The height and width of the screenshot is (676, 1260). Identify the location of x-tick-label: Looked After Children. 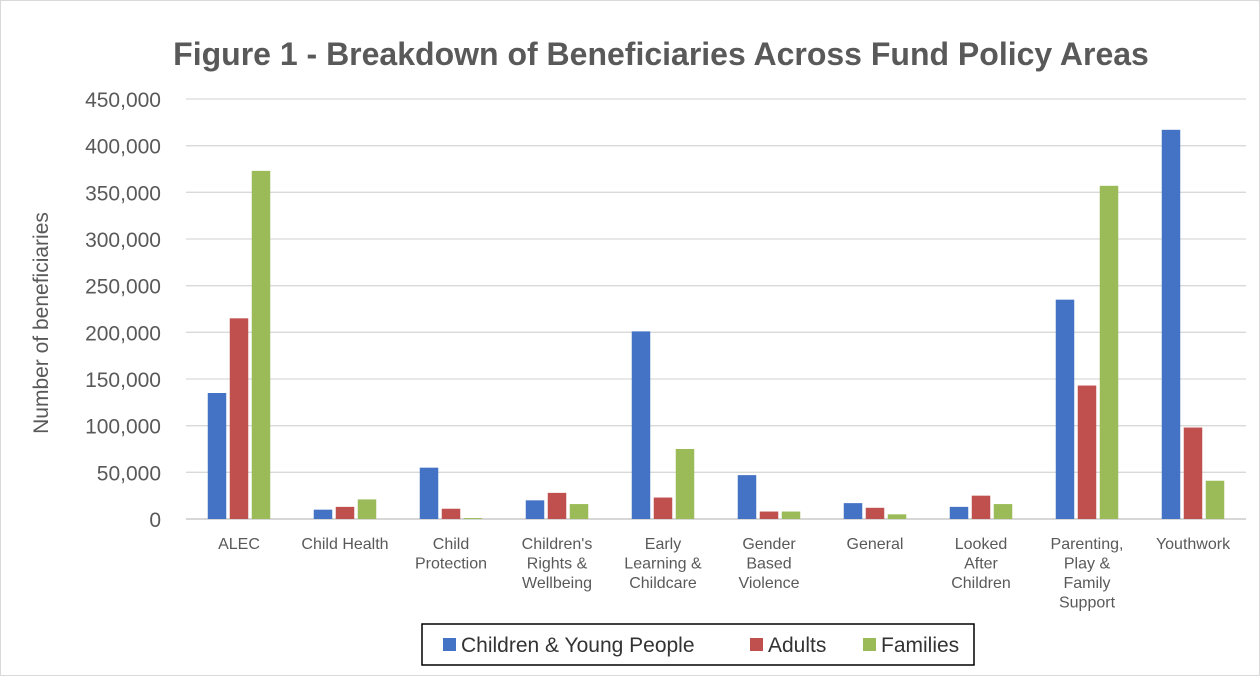
(981, 564).